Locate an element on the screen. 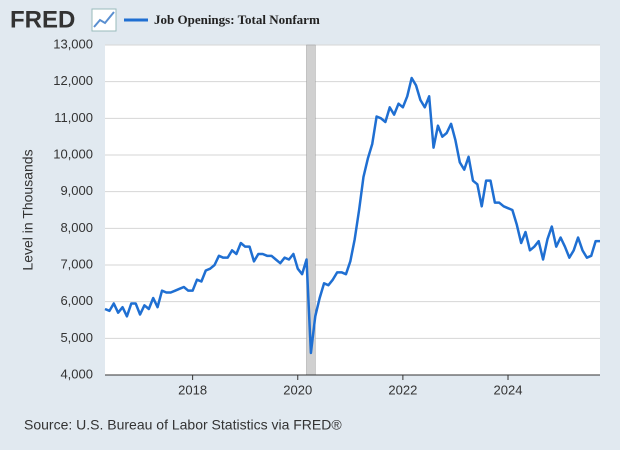  y-tick-label: 4,000 is located at coordinates (76, 373).